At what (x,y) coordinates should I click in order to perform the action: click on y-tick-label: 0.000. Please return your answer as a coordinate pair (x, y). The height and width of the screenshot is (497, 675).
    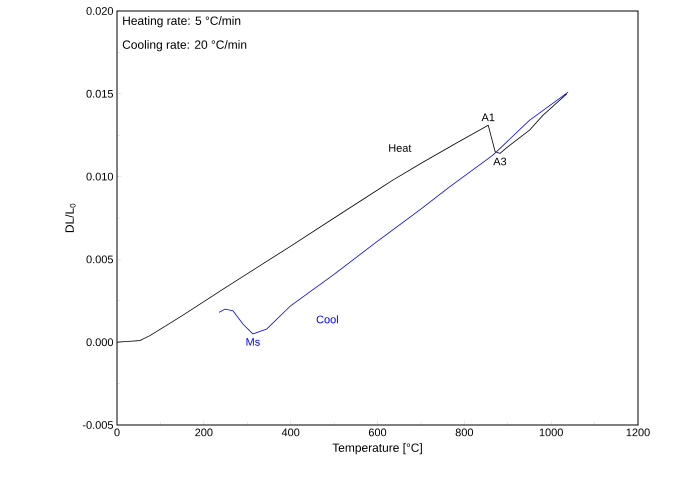
    Looking at the image, I should click on (100, 342).